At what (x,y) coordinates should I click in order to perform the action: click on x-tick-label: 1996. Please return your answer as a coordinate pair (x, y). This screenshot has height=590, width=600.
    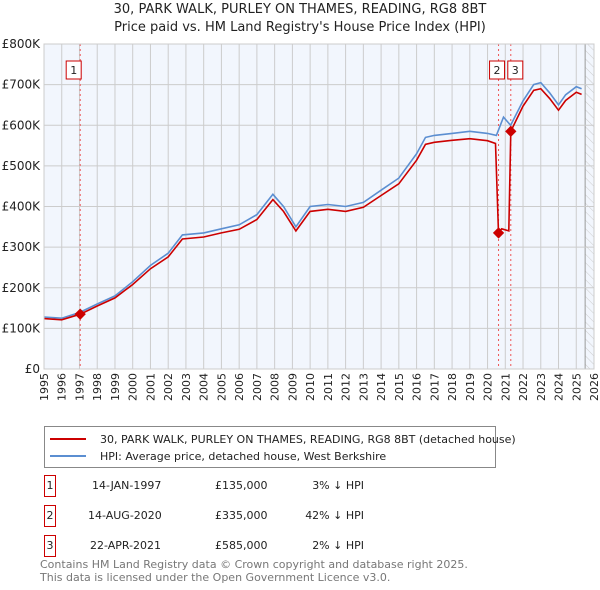
    Looking at the image, I should click on (62, 387).